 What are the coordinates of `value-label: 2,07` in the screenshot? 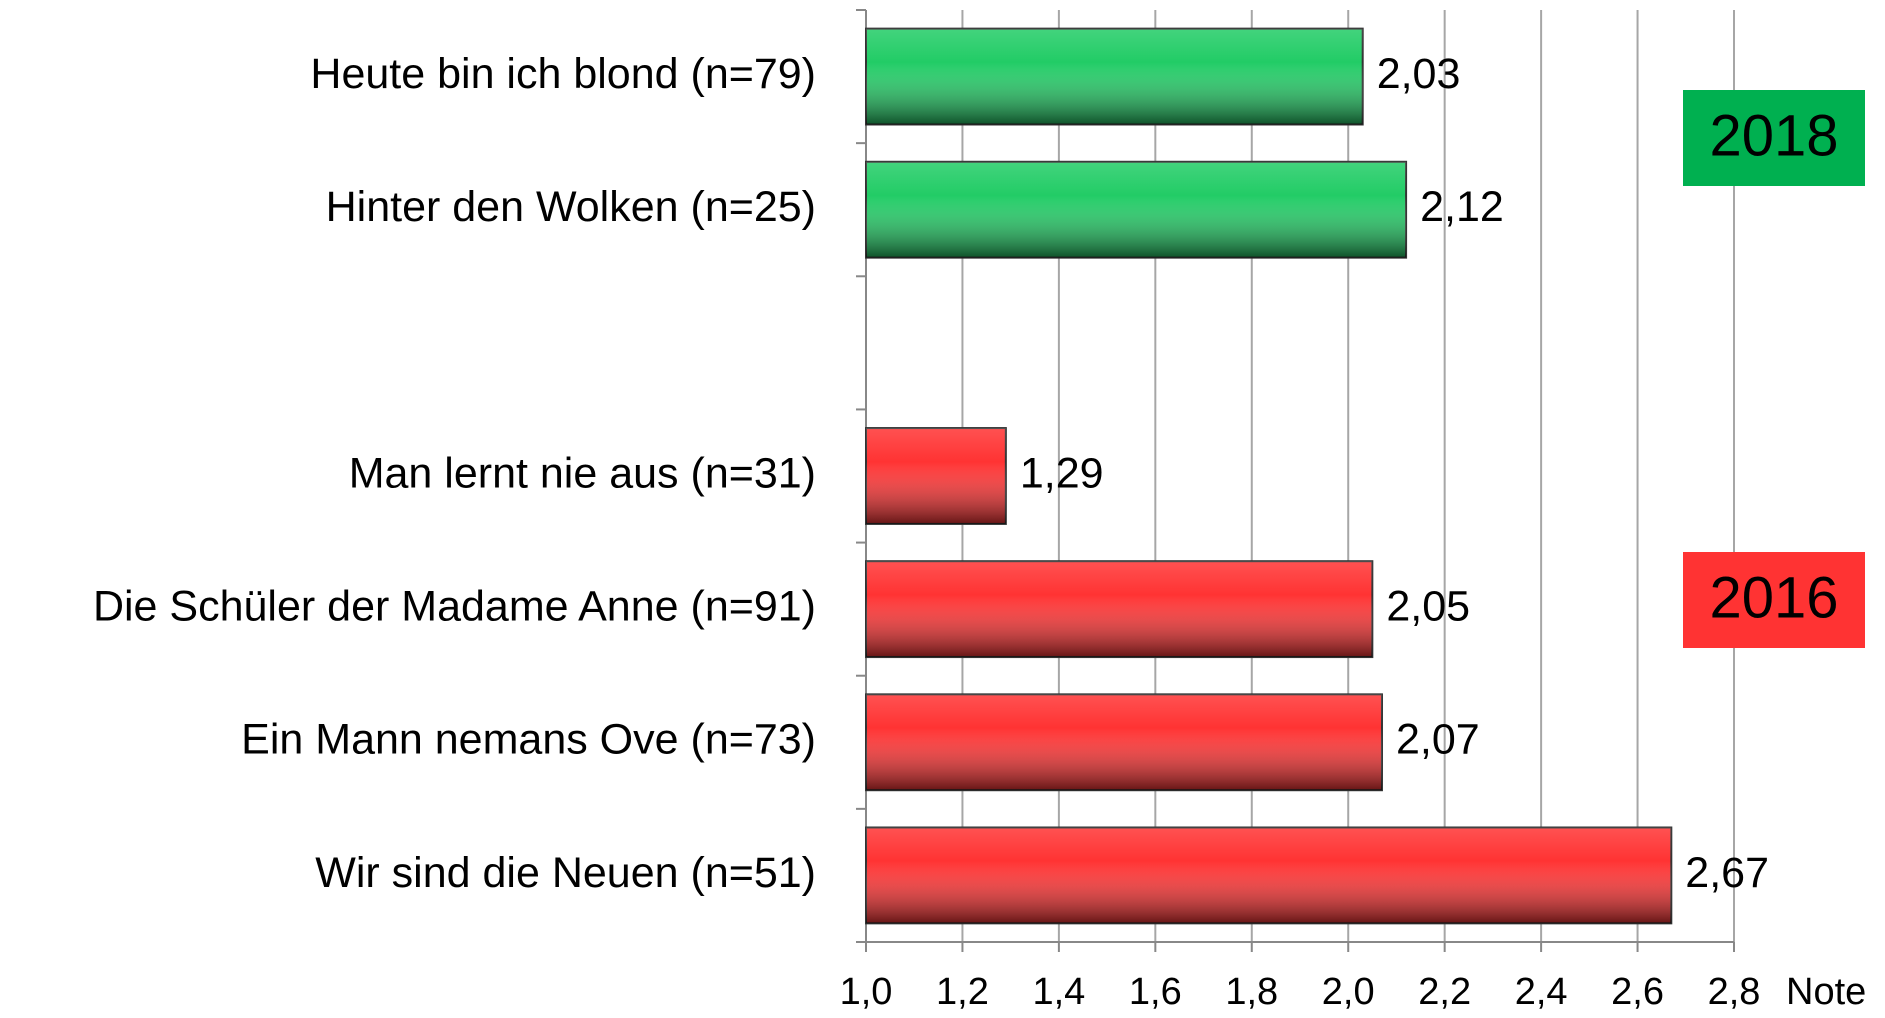 It's located at (1438, 740).